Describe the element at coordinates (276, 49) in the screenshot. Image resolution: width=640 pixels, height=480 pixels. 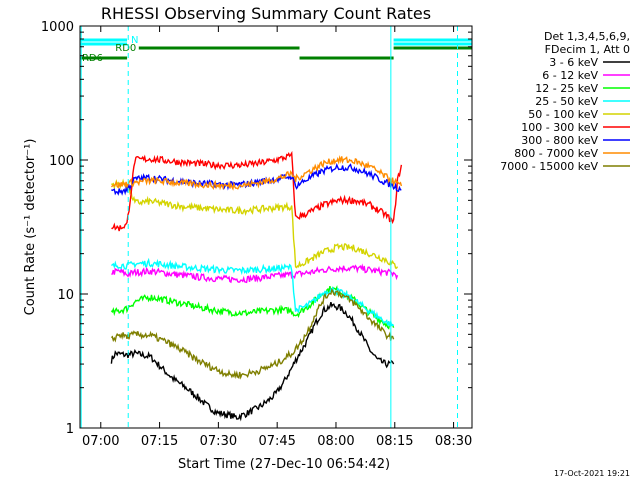
I see `state-bars: RD0 RD6 N` at that location.